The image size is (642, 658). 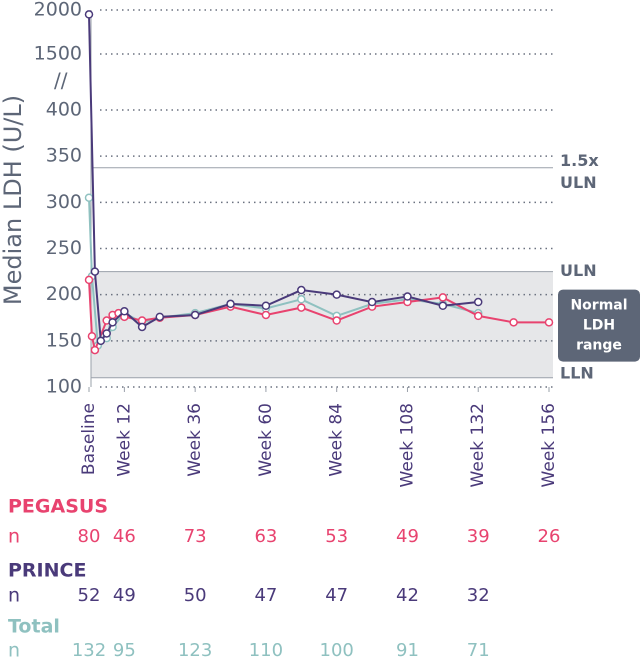 What do you see at coordinates (64, 248) in the screenshot?
I see `y-tick-label: 250` at bounding box center [64, 248].